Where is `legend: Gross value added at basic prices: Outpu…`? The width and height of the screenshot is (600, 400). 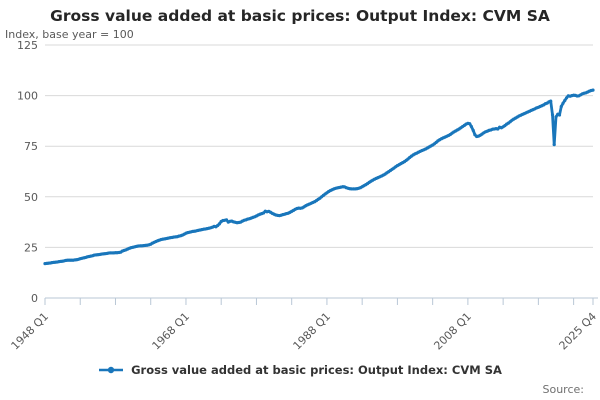 legend: Gross value added at basic prices: Outpu… is located at coordinates (300, 370).